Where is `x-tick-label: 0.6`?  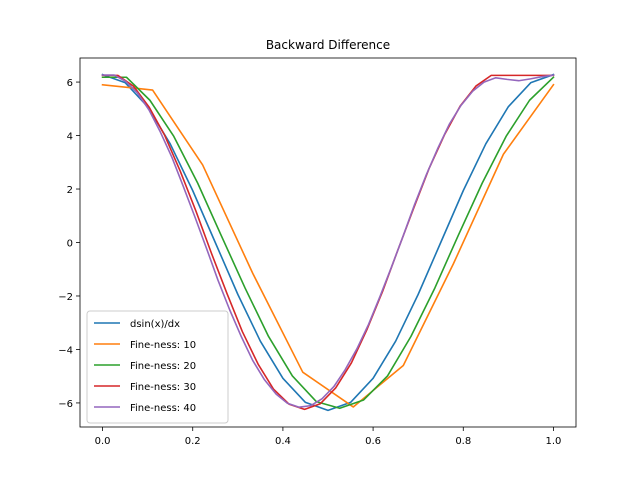 x-tick-label: 0.6 is located at coordinates (373, 441).